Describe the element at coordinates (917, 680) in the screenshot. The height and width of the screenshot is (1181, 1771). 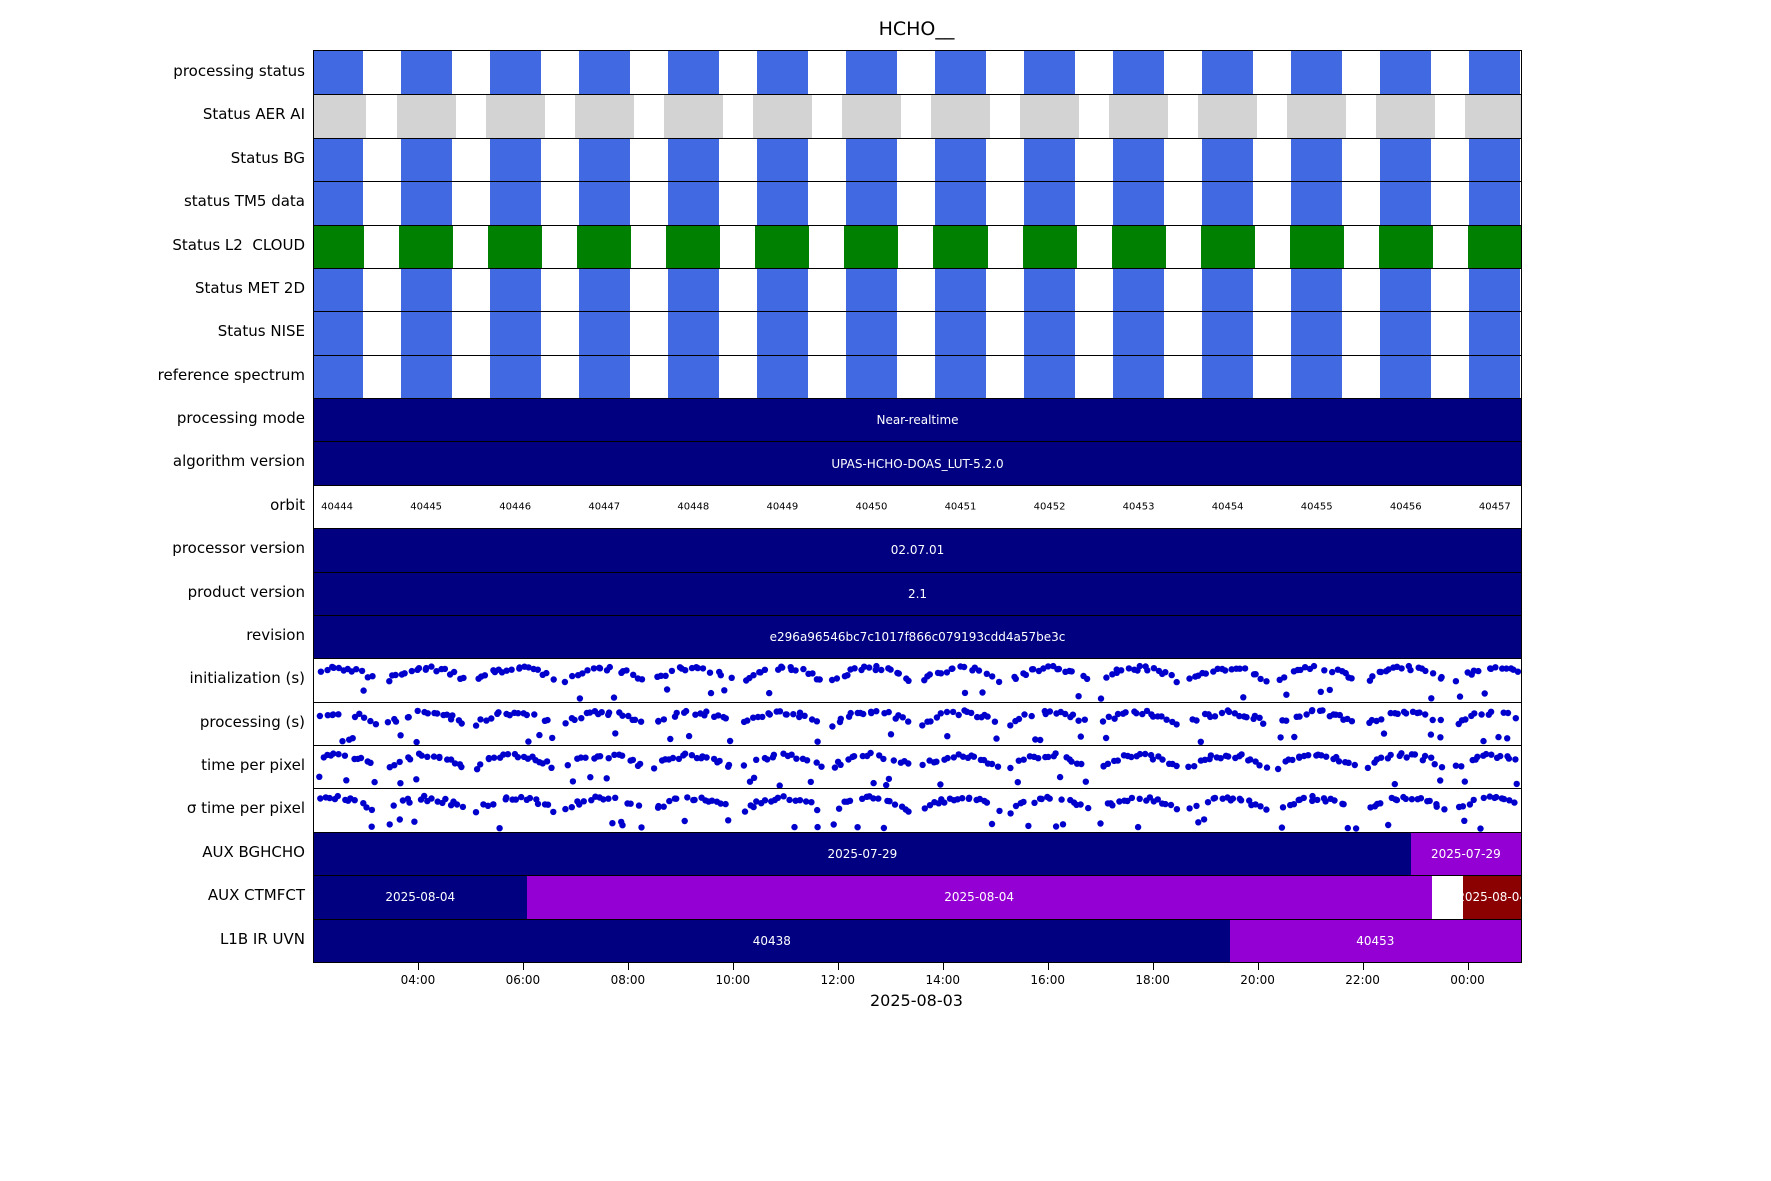
I see `row-scatter` at that location.